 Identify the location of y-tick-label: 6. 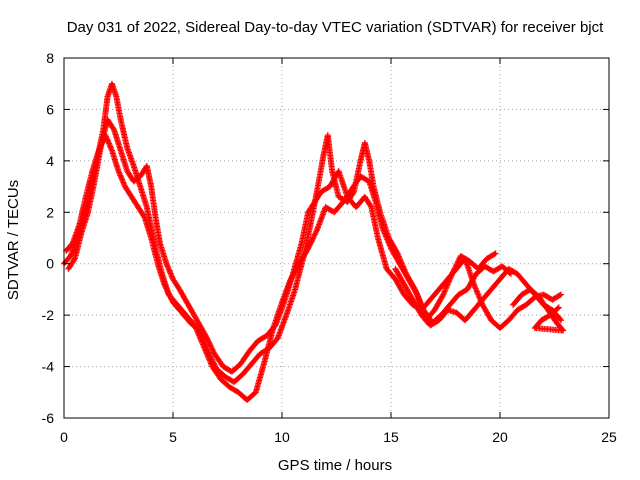
(50, 109).